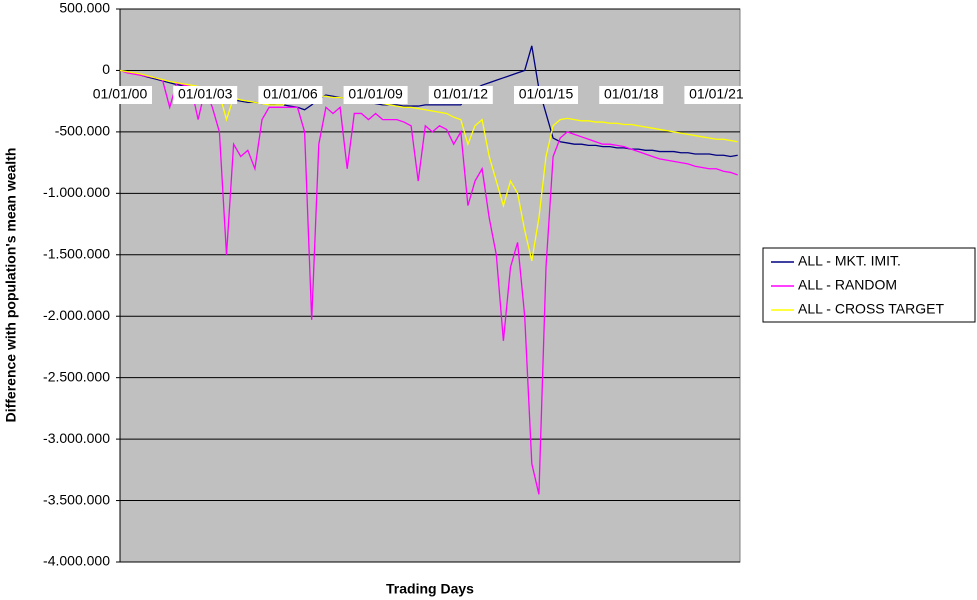 The height and width of the screenshot is (600, 977). I want to click on y-tick-label: -1.000.000, so click(76, 192).